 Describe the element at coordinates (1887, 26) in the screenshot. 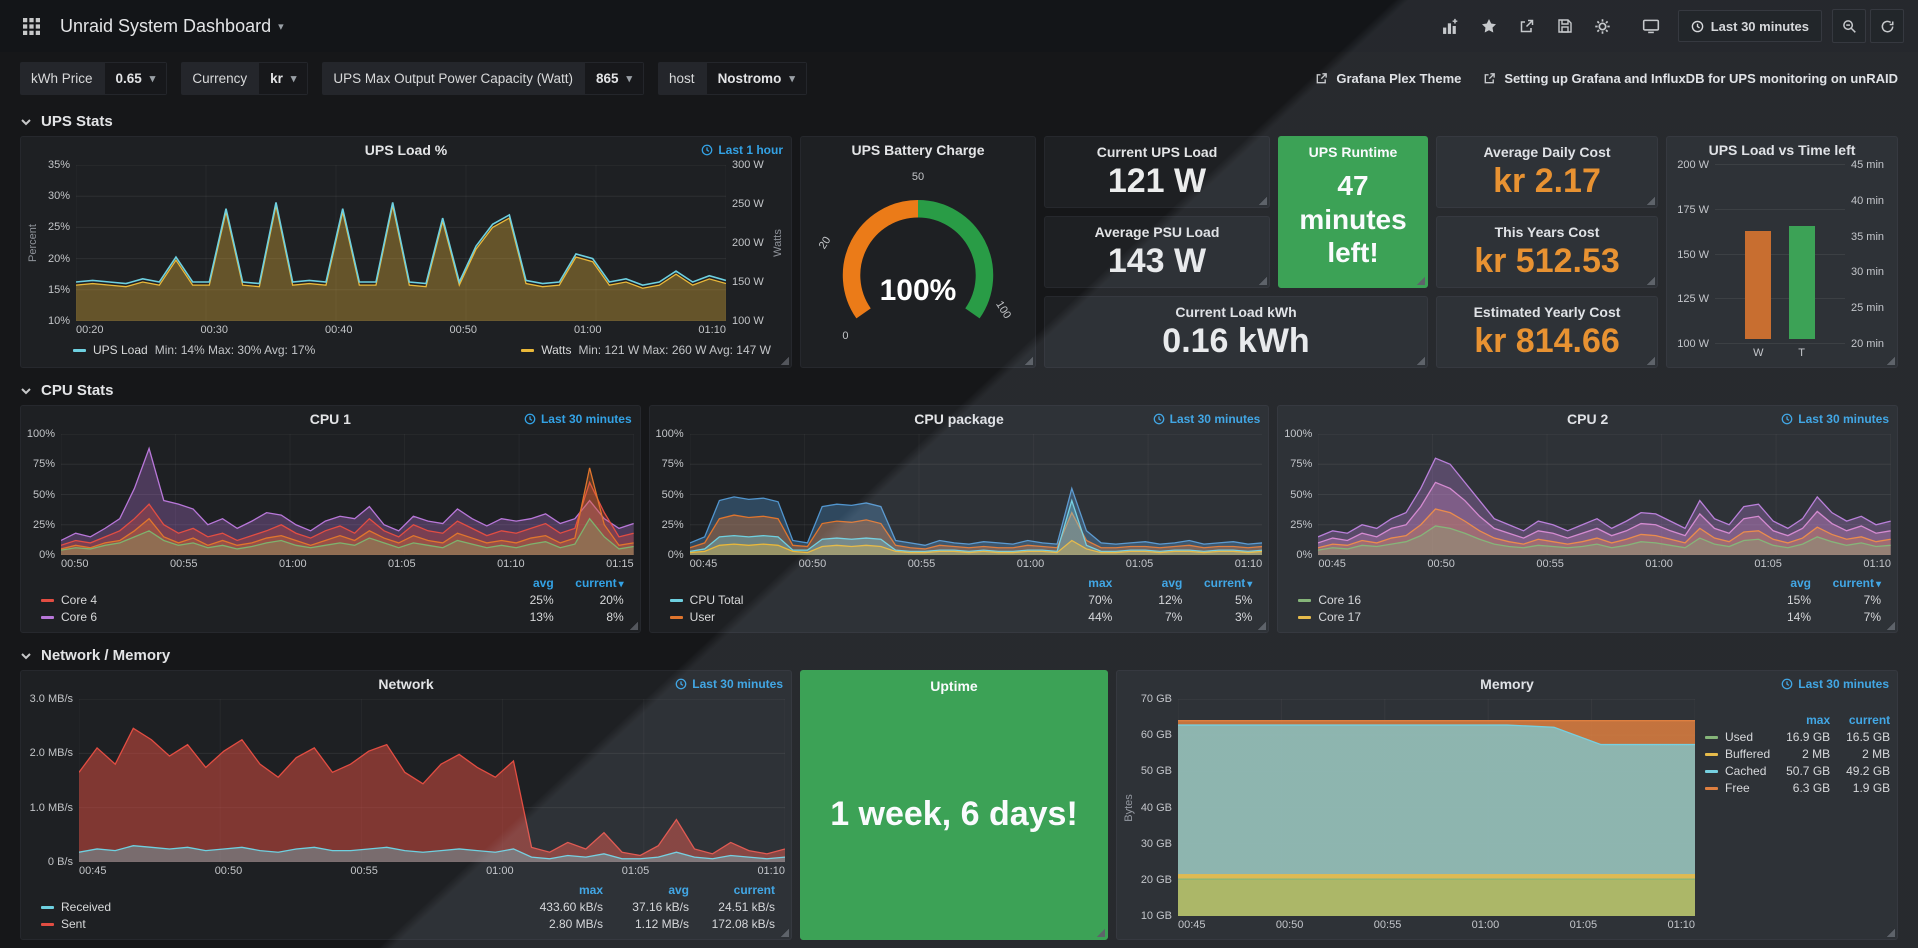

I see `refresh-icon` at that location.